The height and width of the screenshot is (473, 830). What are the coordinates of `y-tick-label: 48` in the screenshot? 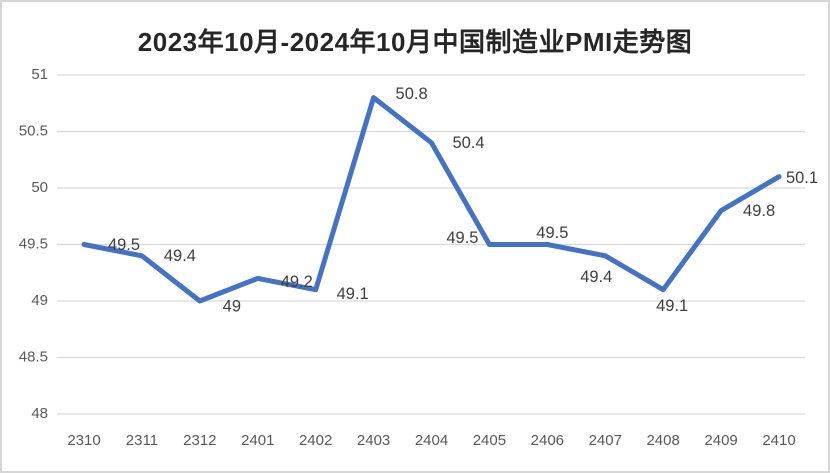 It's located at (39, 413).